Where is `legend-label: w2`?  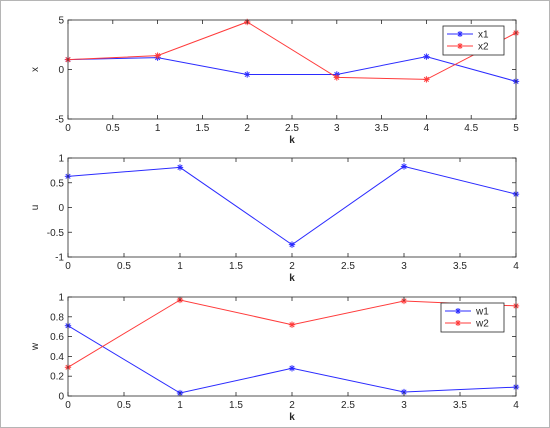
legend-label: w2 is located at coordinates (482, 324).